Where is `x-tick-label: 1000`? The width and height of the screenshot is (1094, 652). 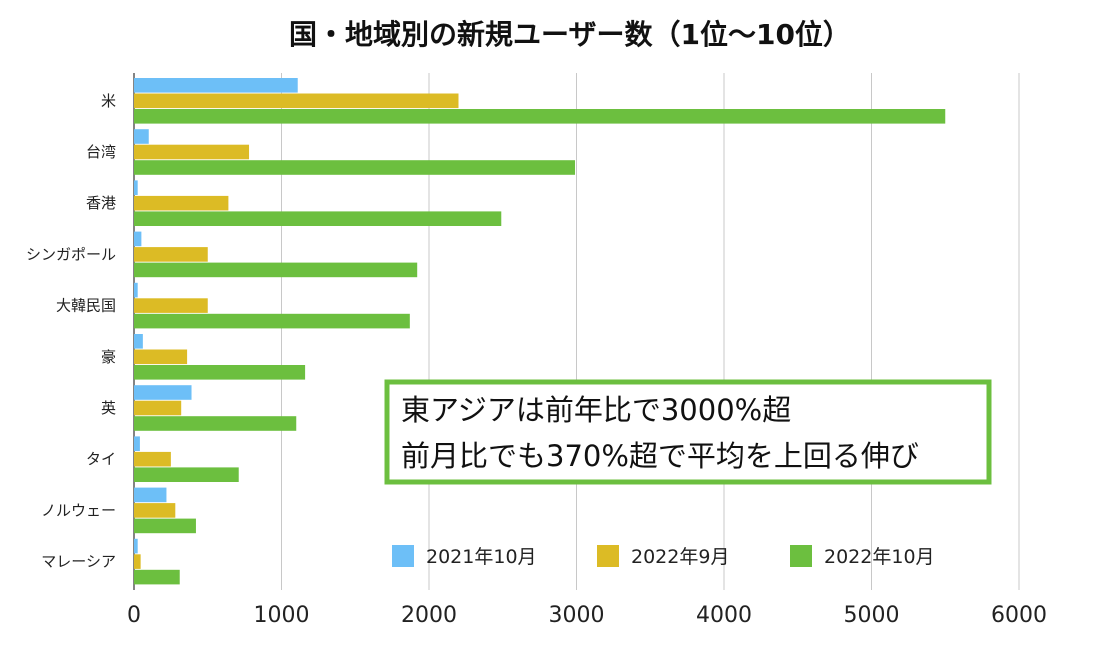 x-tick-label: 1000 is located at coordinates (282, 615).